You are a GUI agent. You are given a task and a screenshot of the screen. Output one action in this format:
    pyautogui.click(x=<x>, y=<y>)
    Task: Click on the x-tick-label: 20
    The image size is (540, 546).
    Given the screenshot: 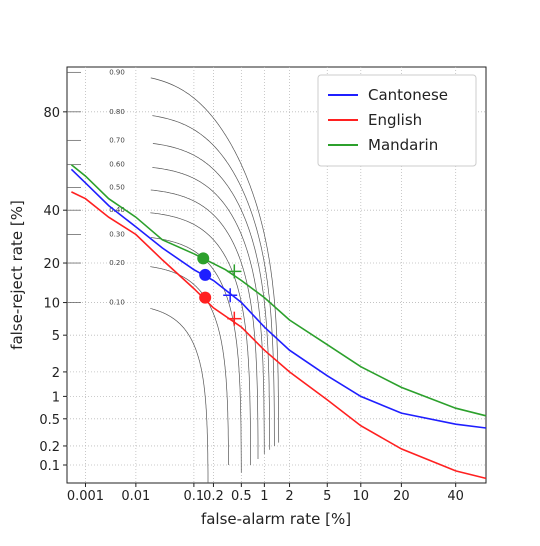 What is the action you would take?
    pyautogui.click(x=401, y=496)
    